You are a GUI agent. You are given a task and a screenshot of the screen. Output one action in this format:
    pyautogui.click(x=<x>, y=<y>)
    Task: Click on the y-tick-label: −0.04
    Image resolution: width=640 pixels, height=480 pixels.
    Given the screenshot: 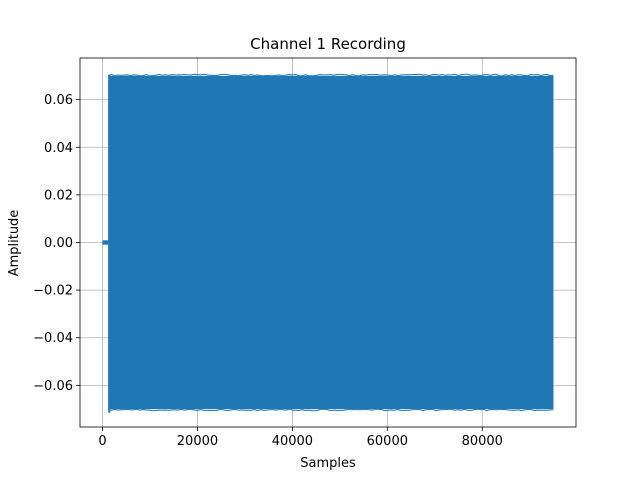 What is the action you would take?
    pyautogui.click(x=53, y=338)
    